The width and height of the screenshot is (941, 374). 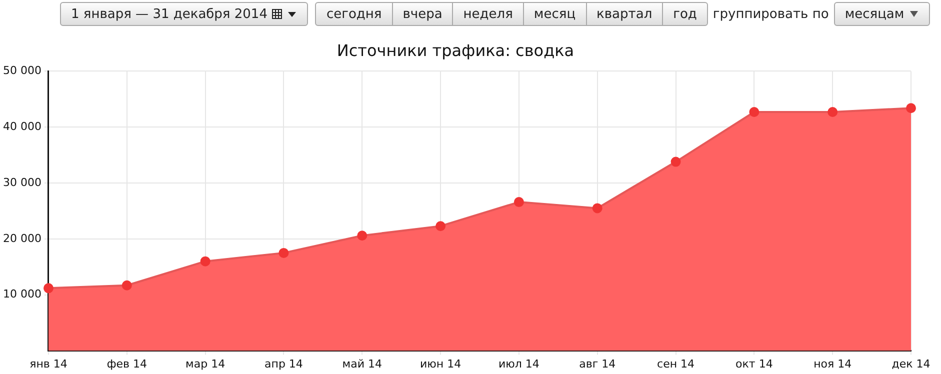 What do you see at coordinates (488, 14) in the screenshot?
I see `text: неделя` at bounding box center [488, 14].